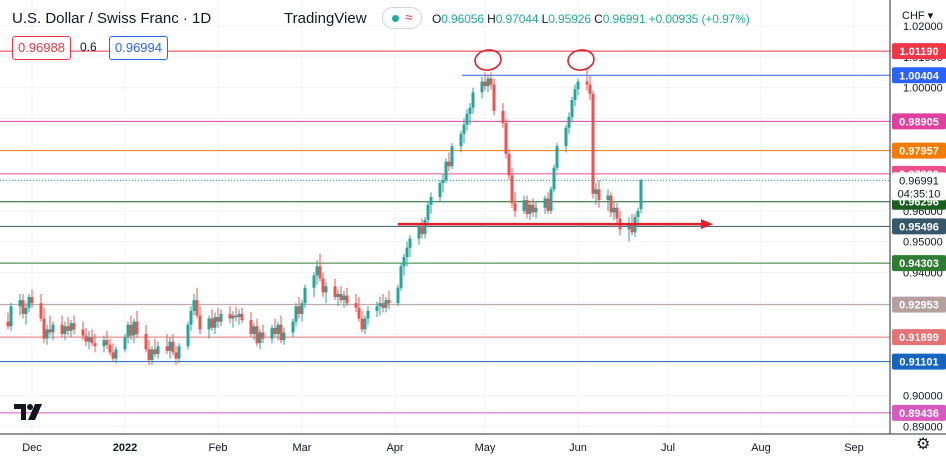 The image size is (946, 461). Describe the element at coordinates (473, 447) in the screenshot. I see `time-axis: Dec 2022 Feb Mar Apr May Jun Jul Aug Sep` at that location.